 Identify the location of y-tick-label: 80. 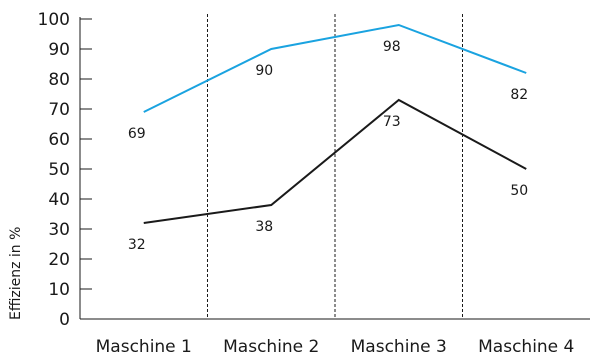
(59, 80).